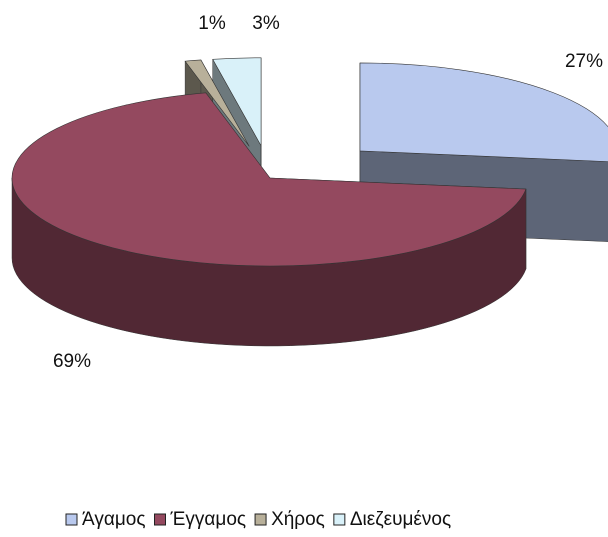 This screenshot has height=537, width=608. What do you see at coordinates (298, 519) in the screenshot?
I see `legend-label: Χήρος` at bounding box center [298, 519].